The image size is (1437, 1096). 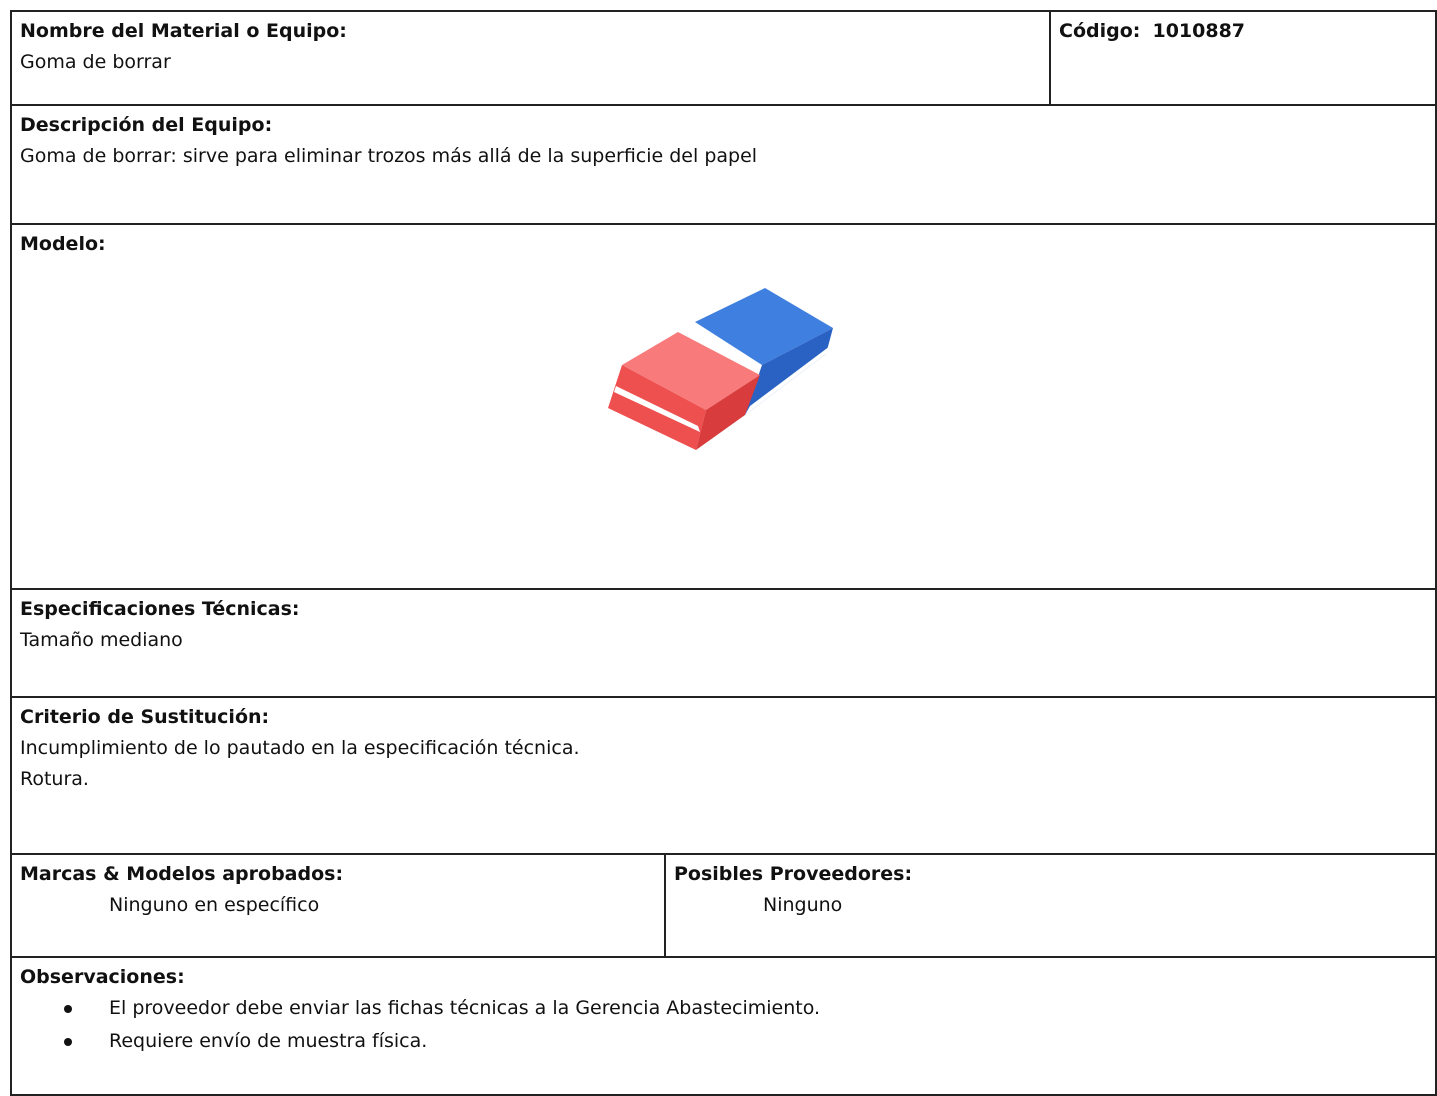 What do you see at coordinates (764, 326) in the screenshot?
I see `eraser-blue-top` at bounding box center [764, 326].